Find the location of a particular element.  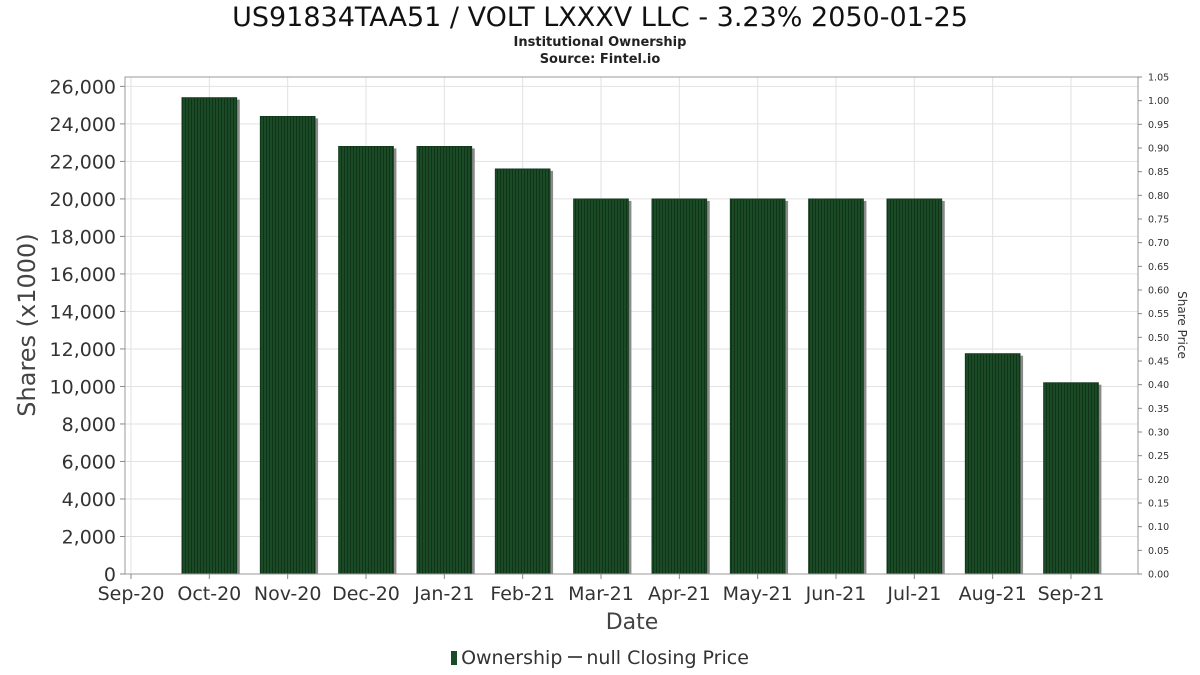

legend-ownership: Ownership is located at coordinates (512, 658).